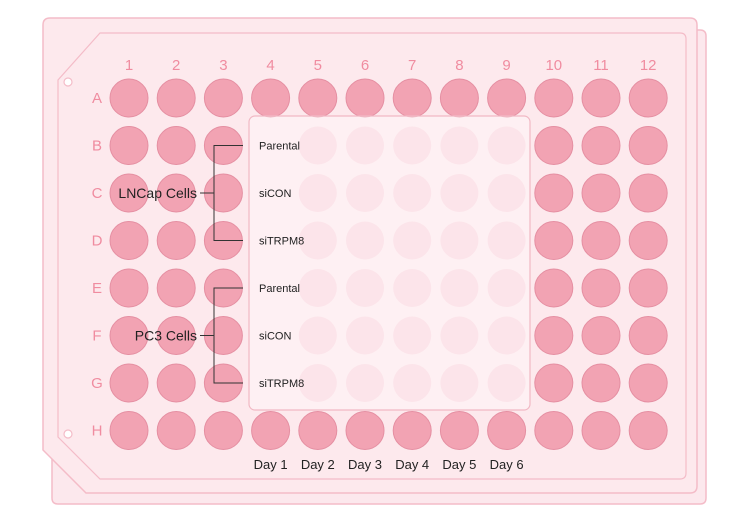 The width and height of the screenshot is (749, 524). Describe the element at coordinates (223, 98) in the screenshot. I see `well-A3` at that location.